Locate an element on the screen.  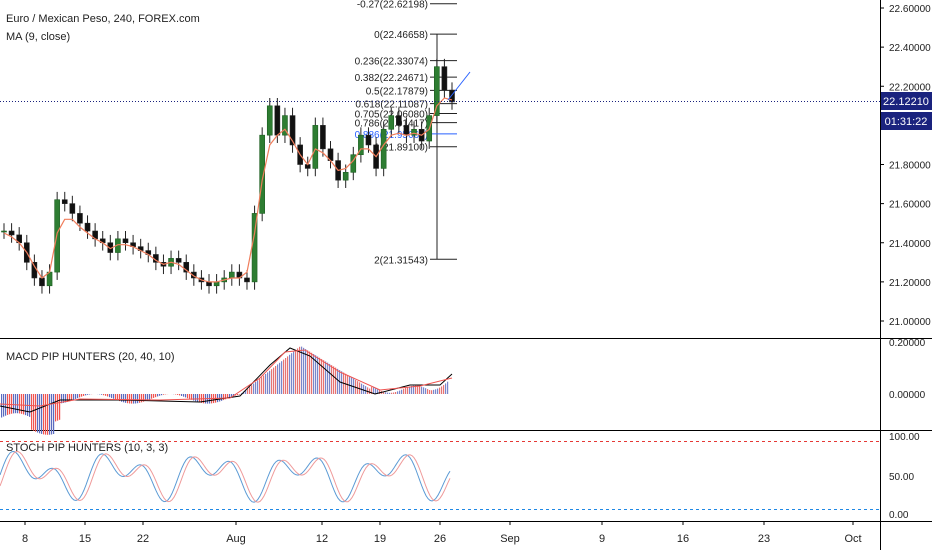
time-tick-label: Aug is located at coordinates (236, 539).